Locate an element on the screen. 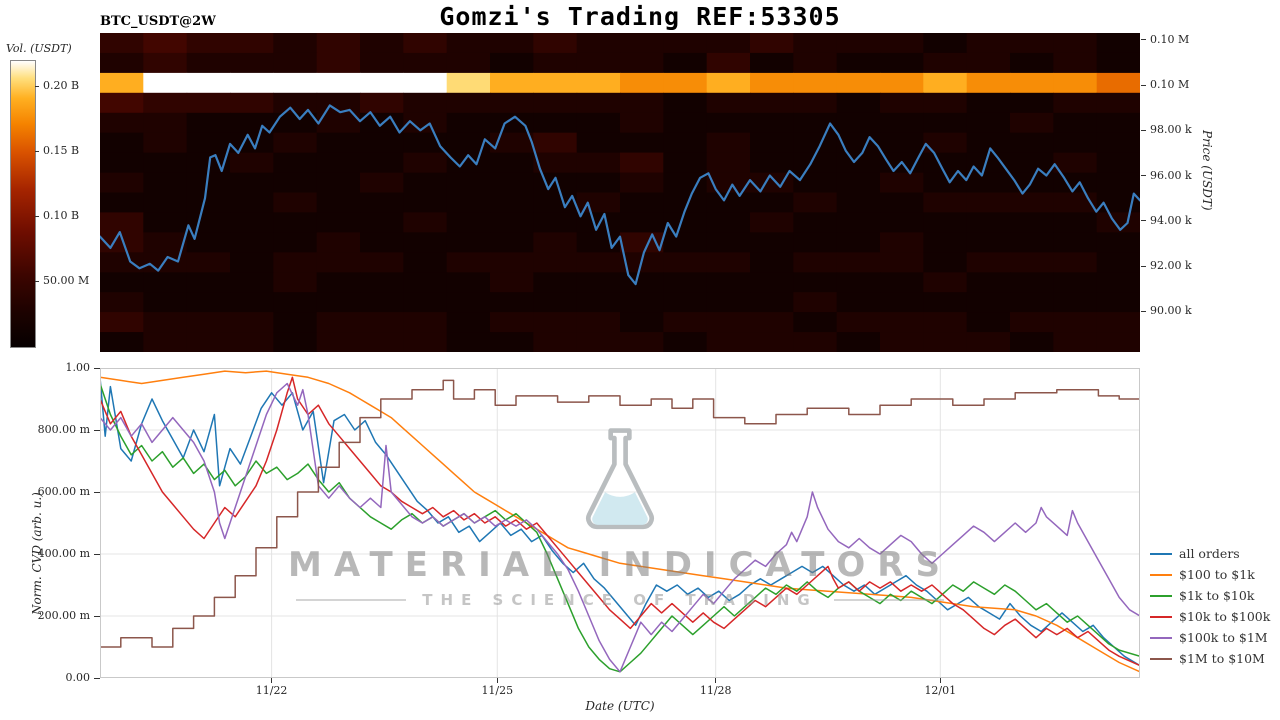  cvd-ytick-label: 800.00 m is located at coordinates (63, 429).